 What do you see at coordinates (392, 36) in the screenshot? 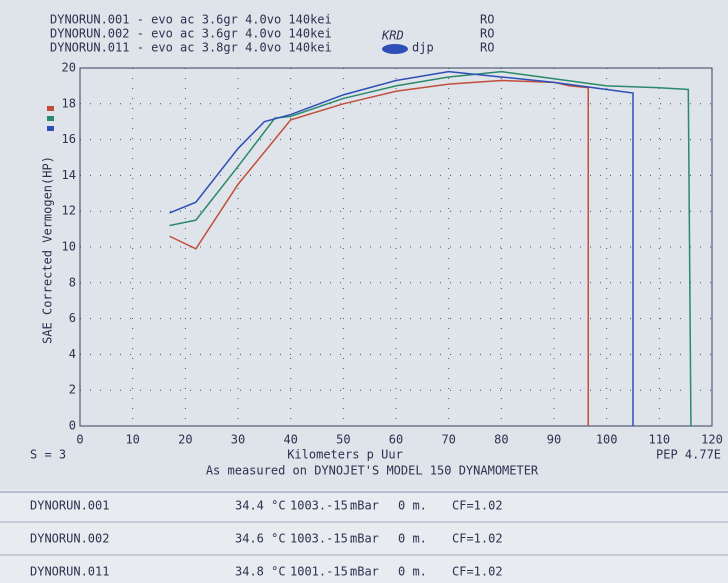
I see `annotation: KRD` at bounding box center [392, 36].